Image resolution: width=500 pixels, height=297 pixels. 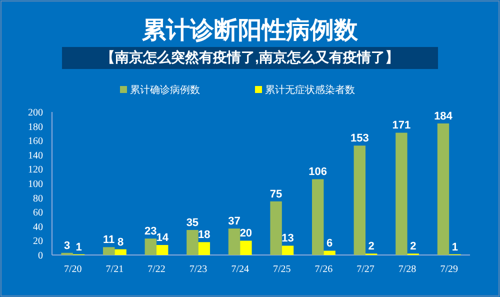 What do you see at coordinates (276, 194) in the screenshot?
I see `data-label: 75` at bounding box center [276, 194].